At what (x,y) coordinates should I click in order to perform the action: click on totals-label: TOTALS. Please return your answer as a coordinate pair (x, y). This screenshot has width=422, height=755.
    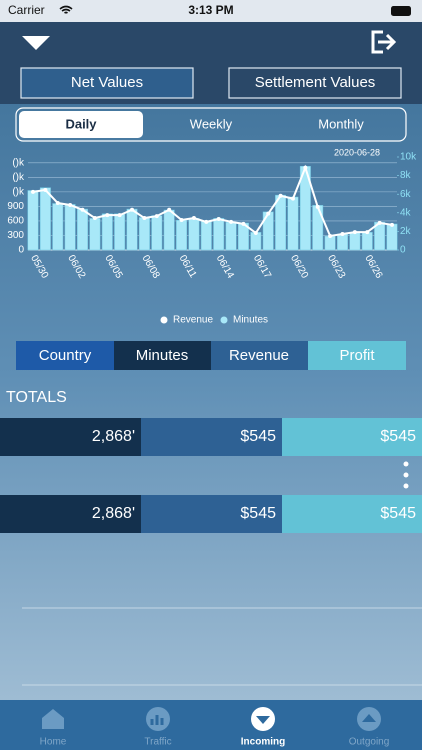
    Looking at the image, I should click on (36, 397).